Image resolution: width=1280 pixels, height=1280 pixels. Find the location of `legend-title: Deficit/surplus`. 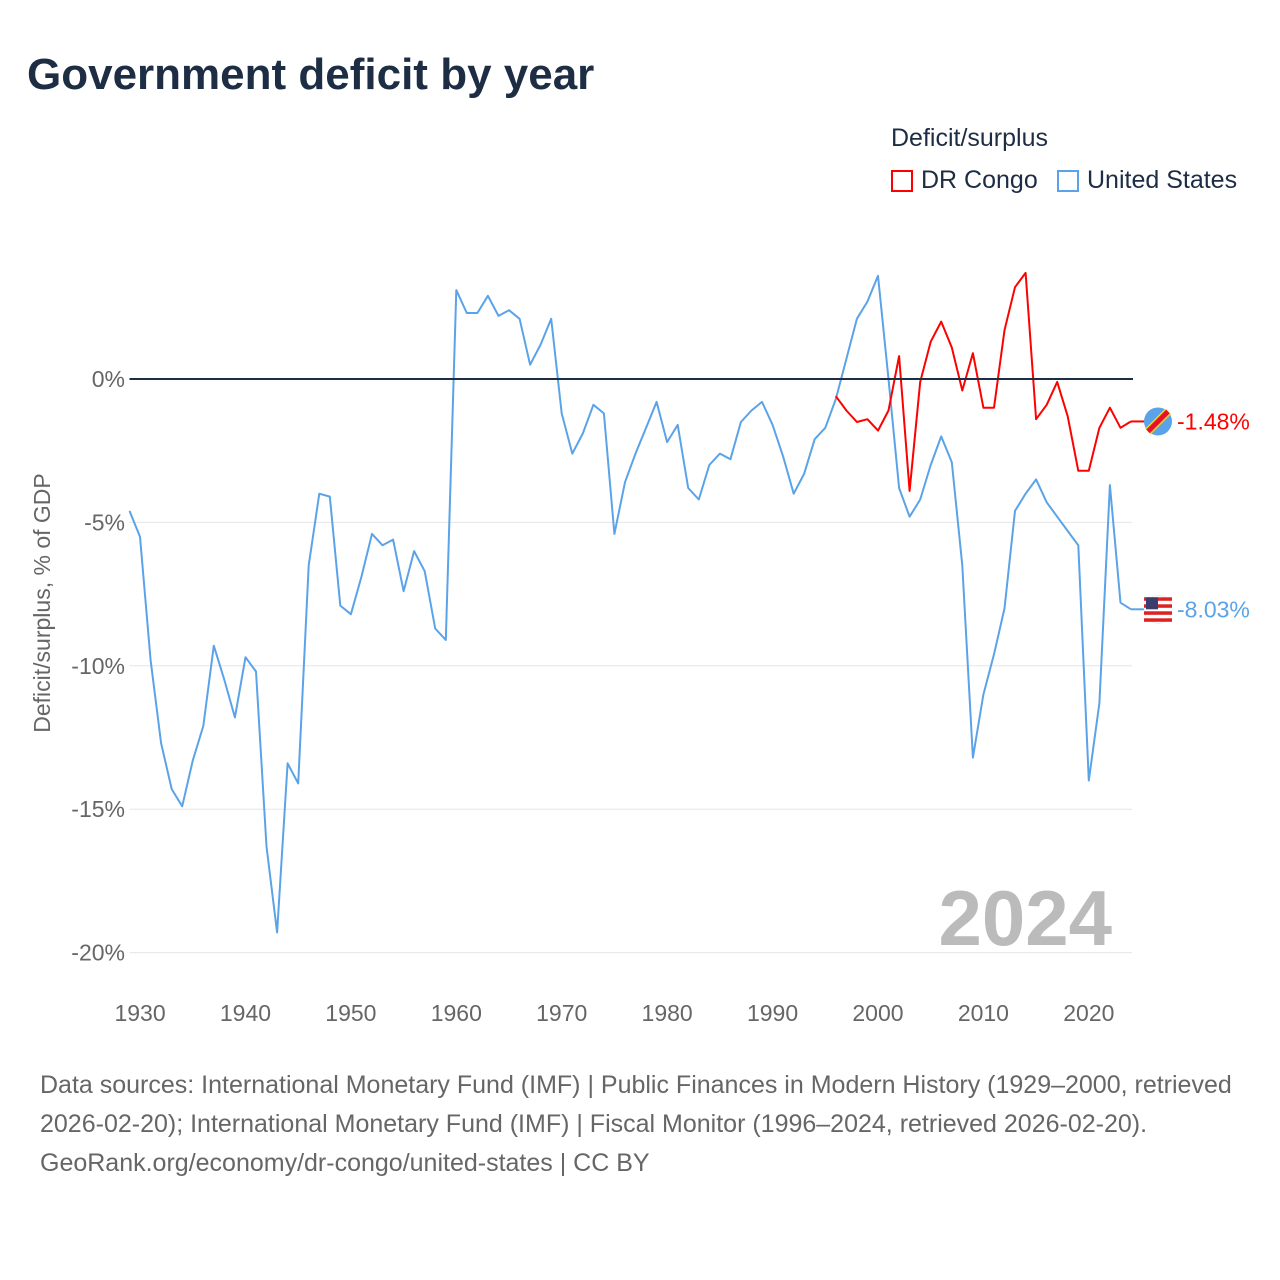

legend-title: Deficit/surplus is located at coordinates (969, 138).